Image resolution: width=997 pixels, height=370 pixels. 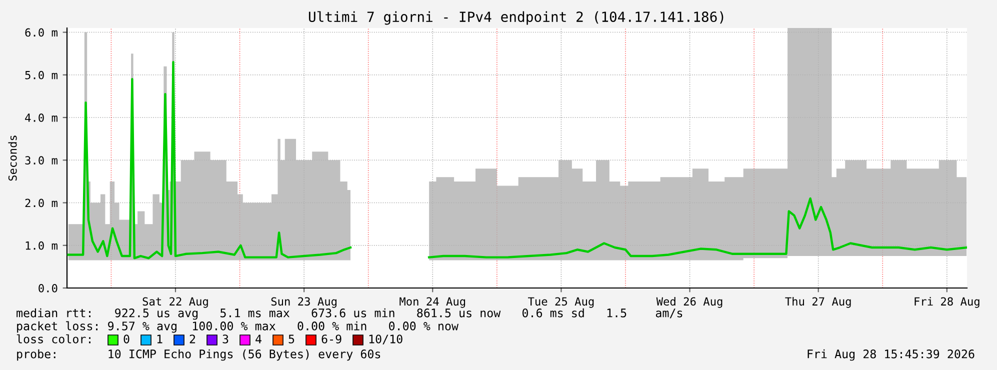 I want to click on text: median rtt: 922.5 us avg 5.1 ms max 673.6 us min 861.5 us now 0.6 ms sd 1.5 am/s, so click(x=349, y=314).